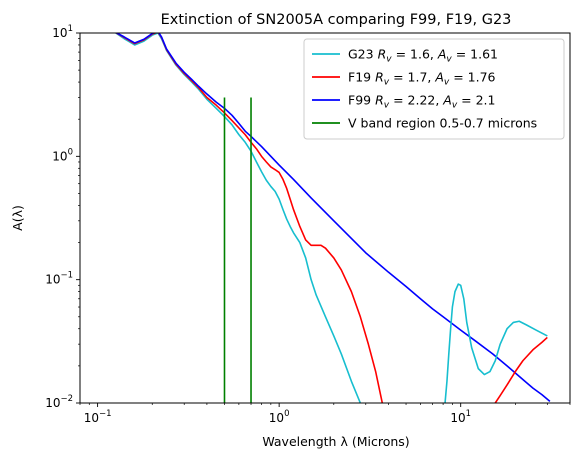  I want to click on y-tick-label-0: 10⁻², so click(59, 402).